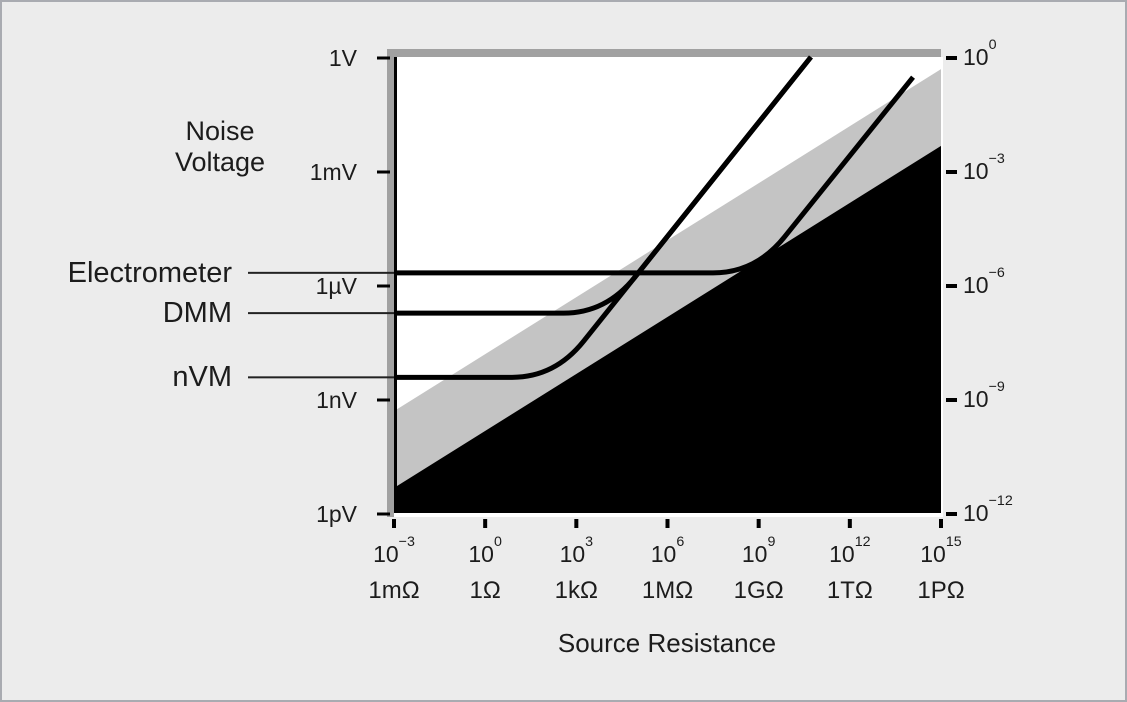  Describe the element at coordinates (984, 167) in the screenshot. I see `y-tick-label-right-1: 10⁻³` at that location.